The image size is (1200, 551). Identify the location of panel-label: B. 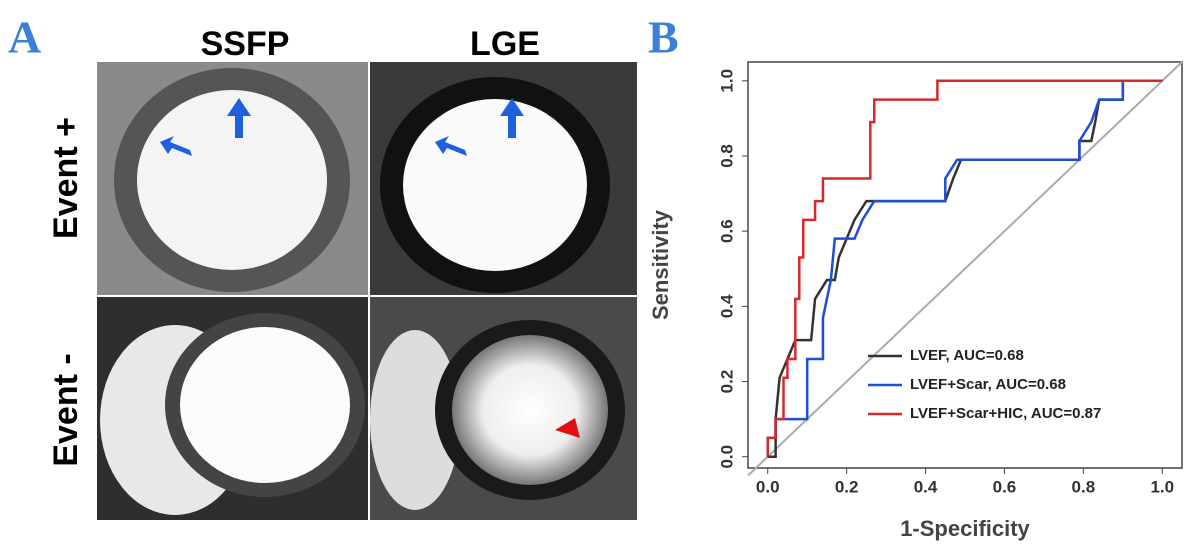
(663, 37).